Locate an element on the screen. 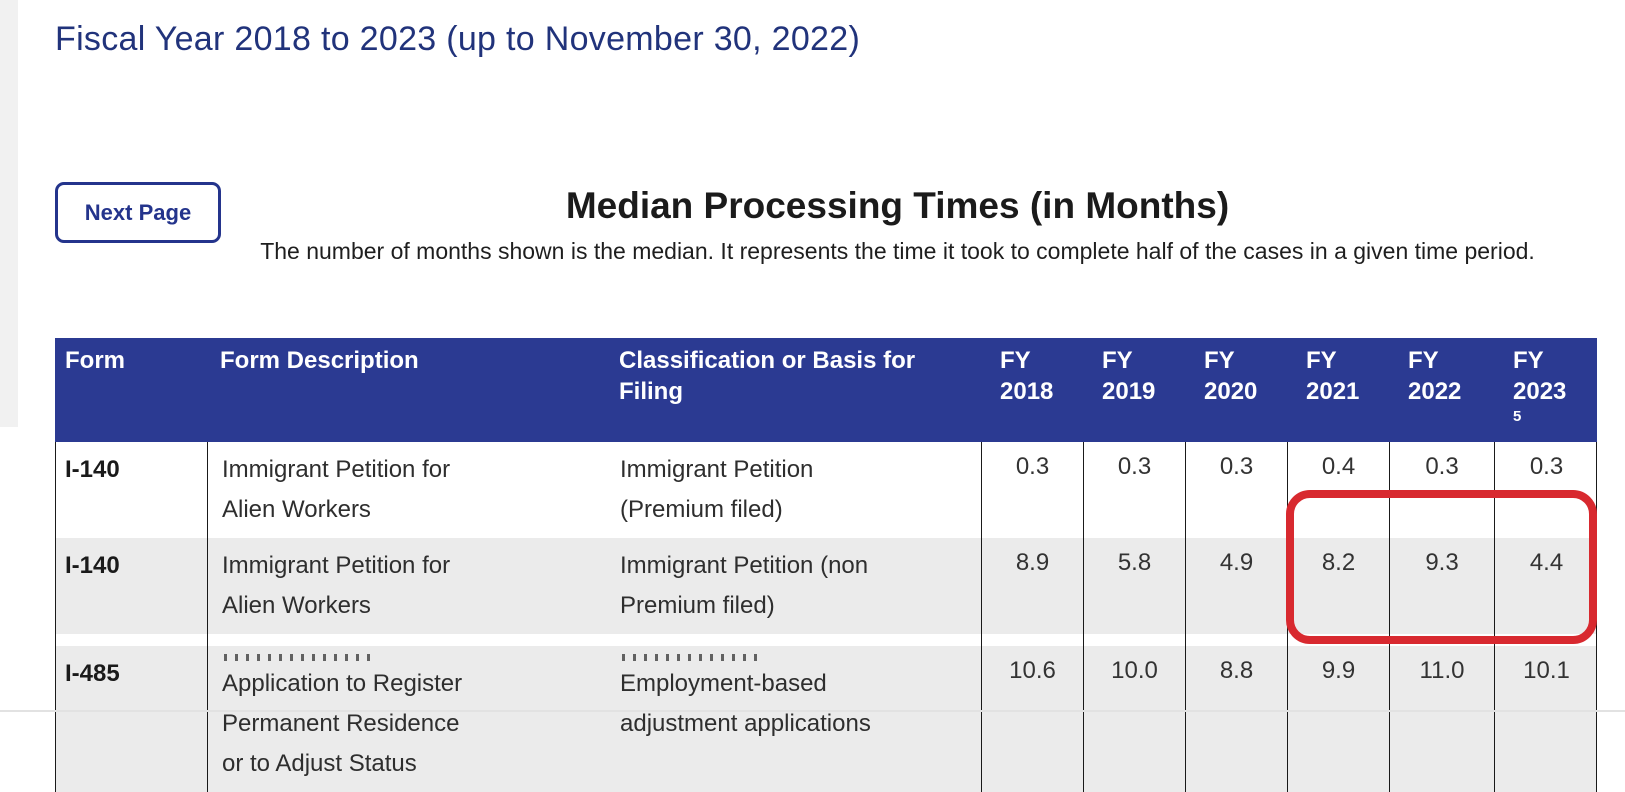  page-bottom-divider is located at coordinates (812, 711).